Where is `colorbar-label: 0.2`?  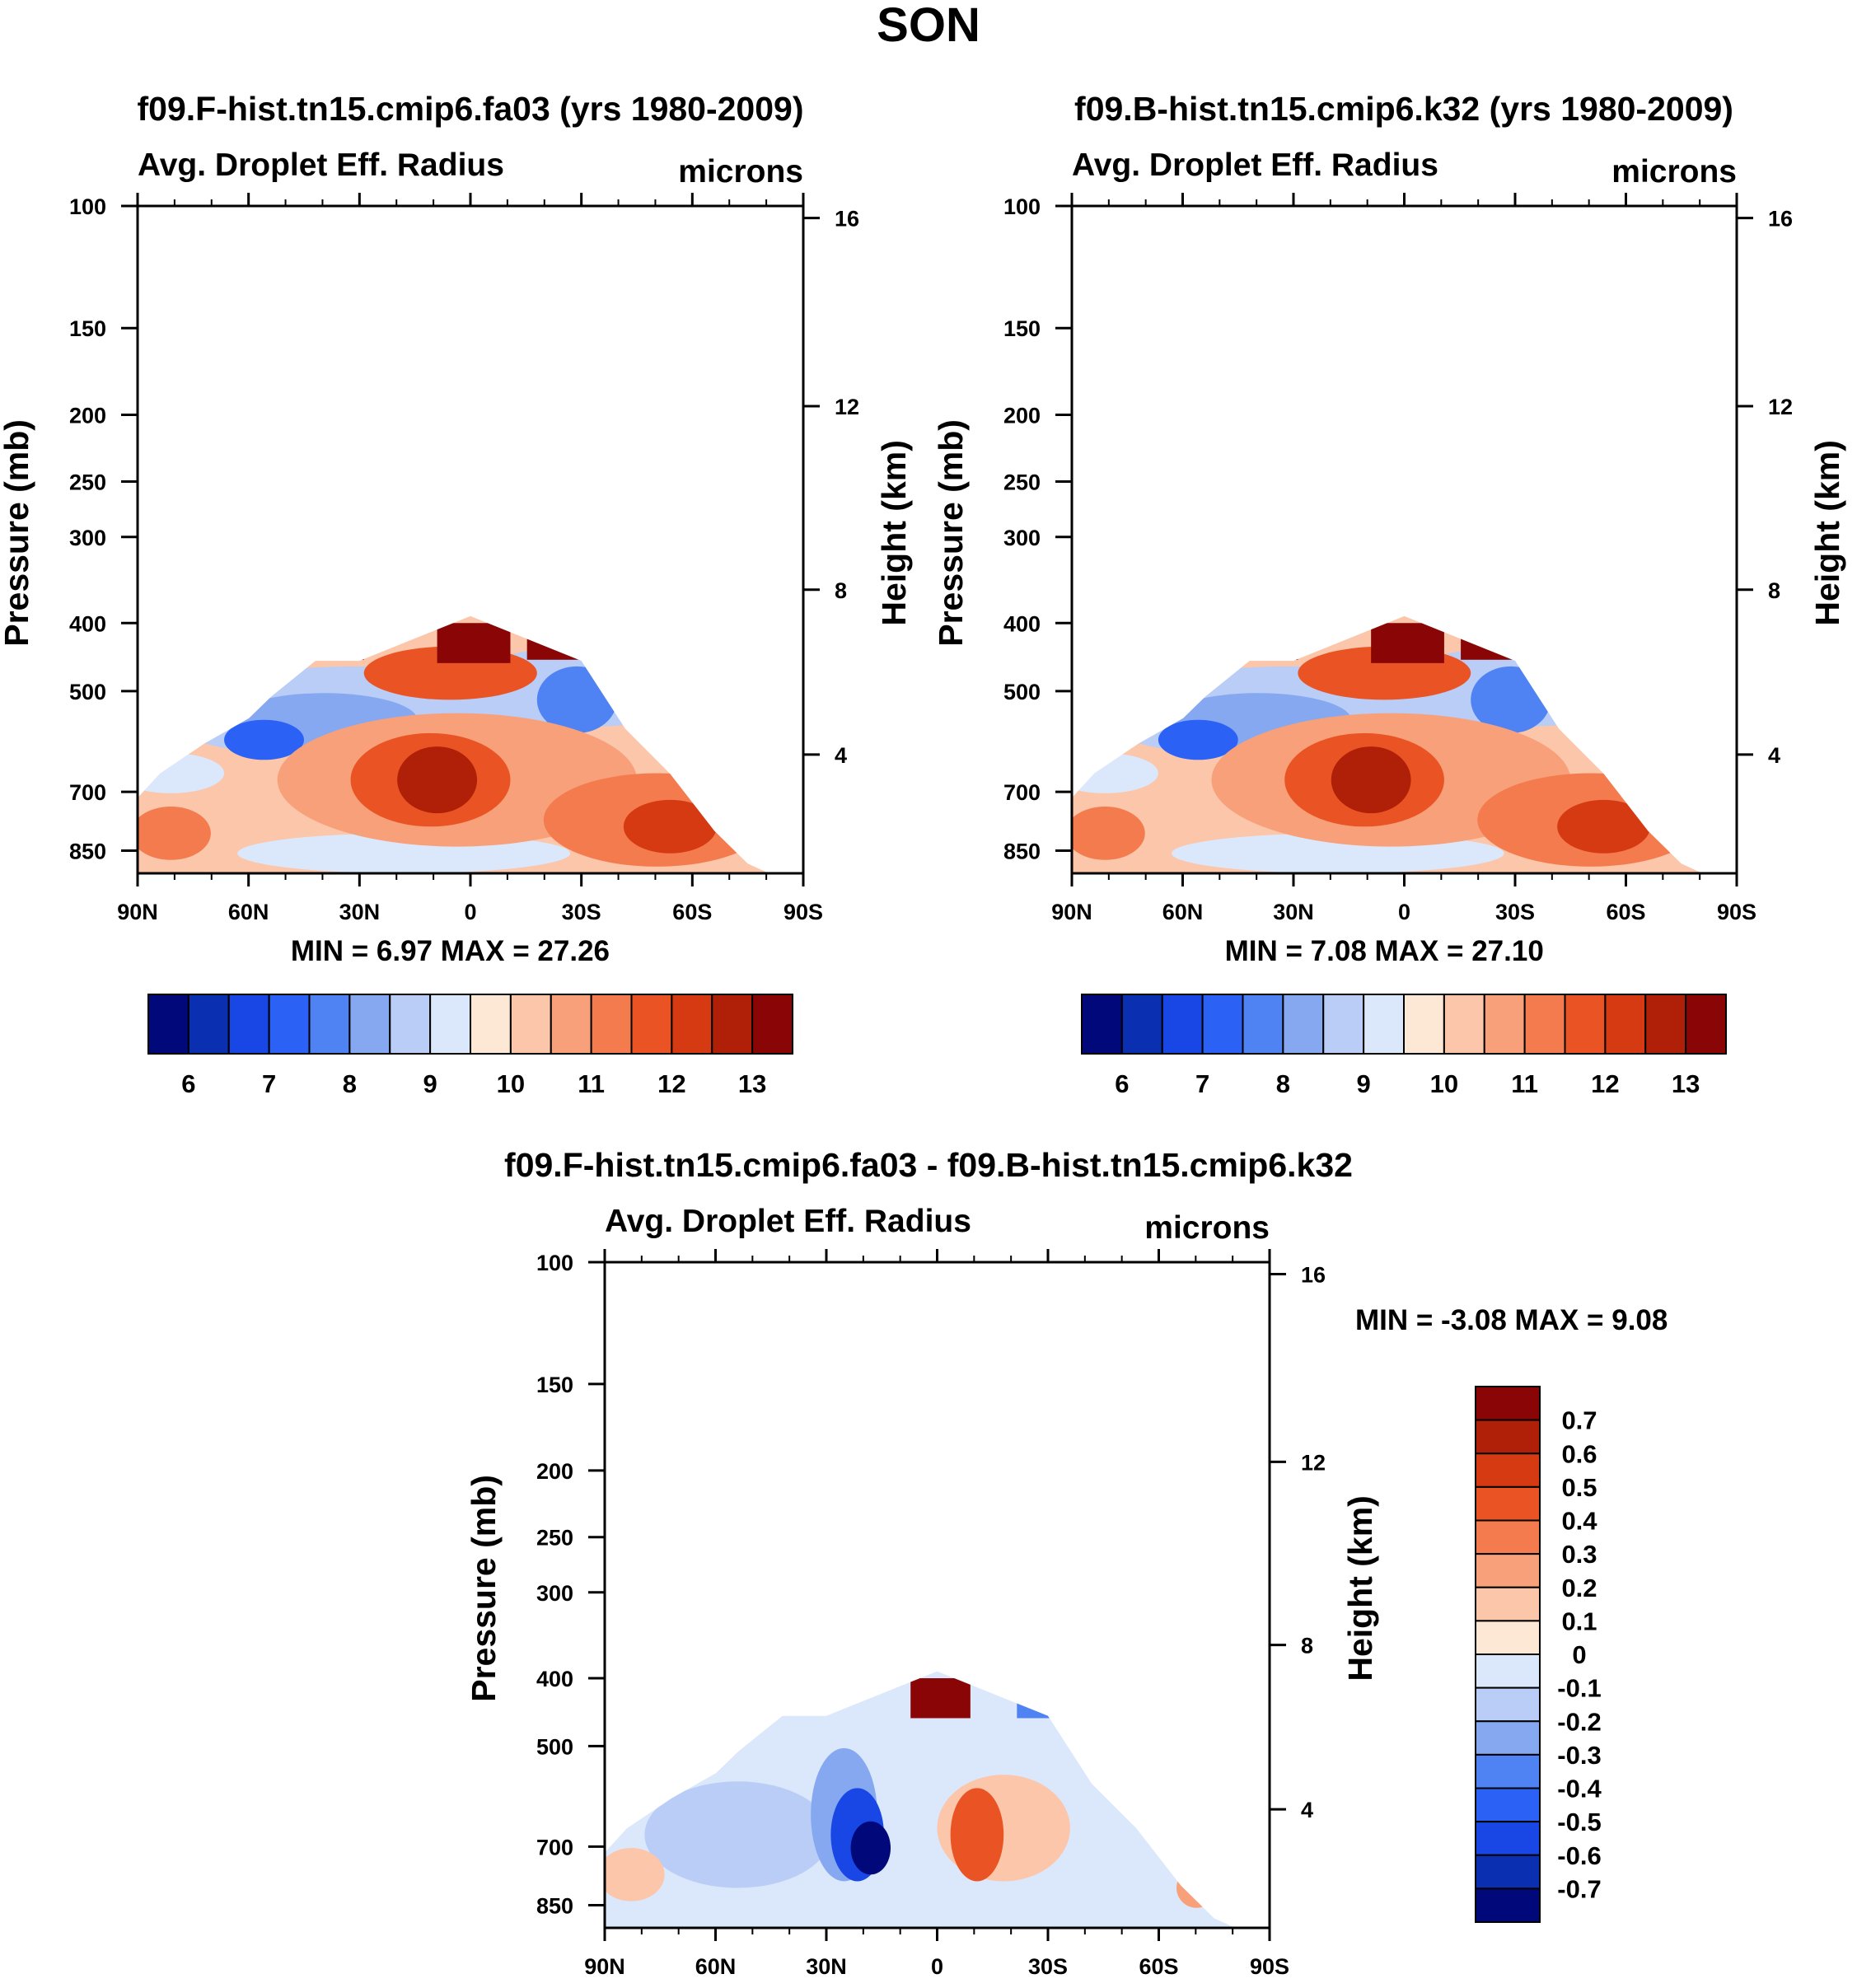 colorbar-label: 0.2 is located at coordinates (1579, 1588).